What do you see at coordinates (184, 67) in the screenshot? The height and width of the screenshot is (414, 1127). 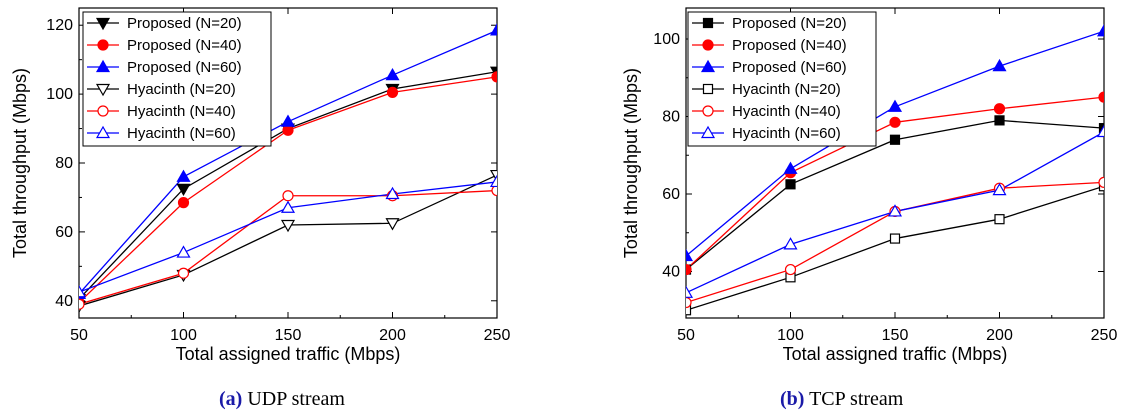 I see `legend-entry: Proposed (N=60)` at bounding box center [184, 67].